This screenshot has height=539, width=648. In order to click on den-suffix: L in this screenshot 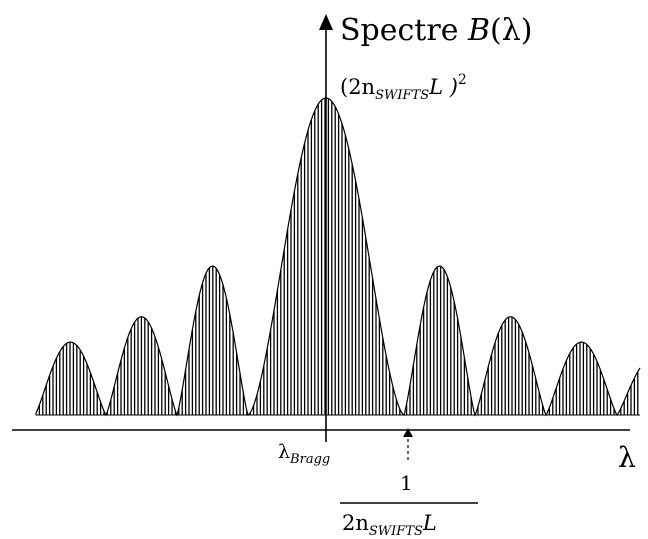, I will do `click(429, 523)`.